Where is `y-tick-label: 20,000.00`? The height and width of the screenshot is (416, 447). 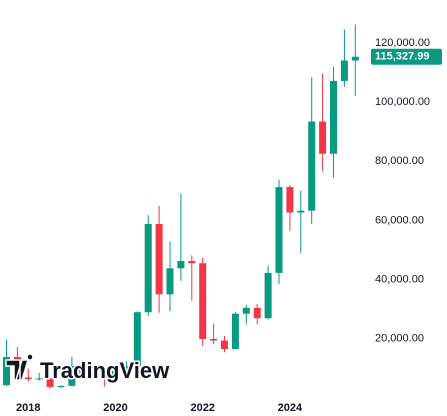 y-tick-label: 20,000.00 is located at coordinates (399, 339).